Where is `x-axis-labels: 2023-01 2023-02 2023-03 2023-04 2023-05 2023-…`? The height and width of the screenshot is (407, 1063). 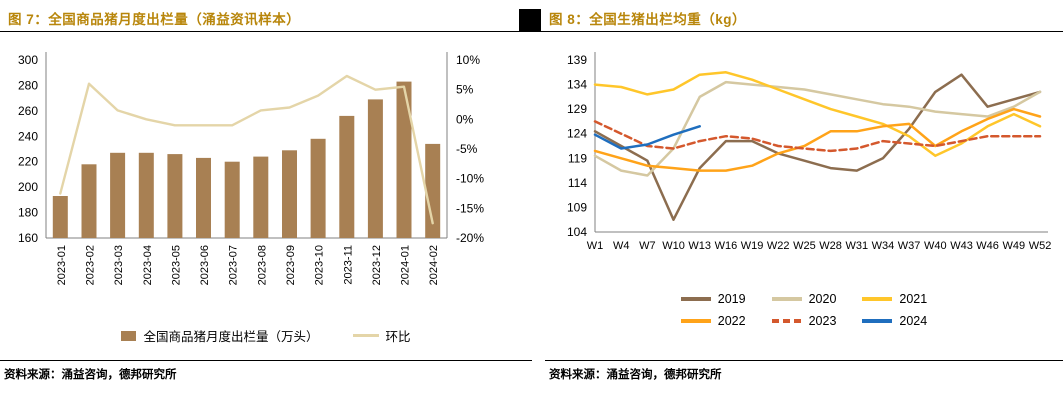
x-axis-labels: 2023-01 2023-02 2023-03 2023-04 2023-05 2023-… is located at coordinates (248, 265).